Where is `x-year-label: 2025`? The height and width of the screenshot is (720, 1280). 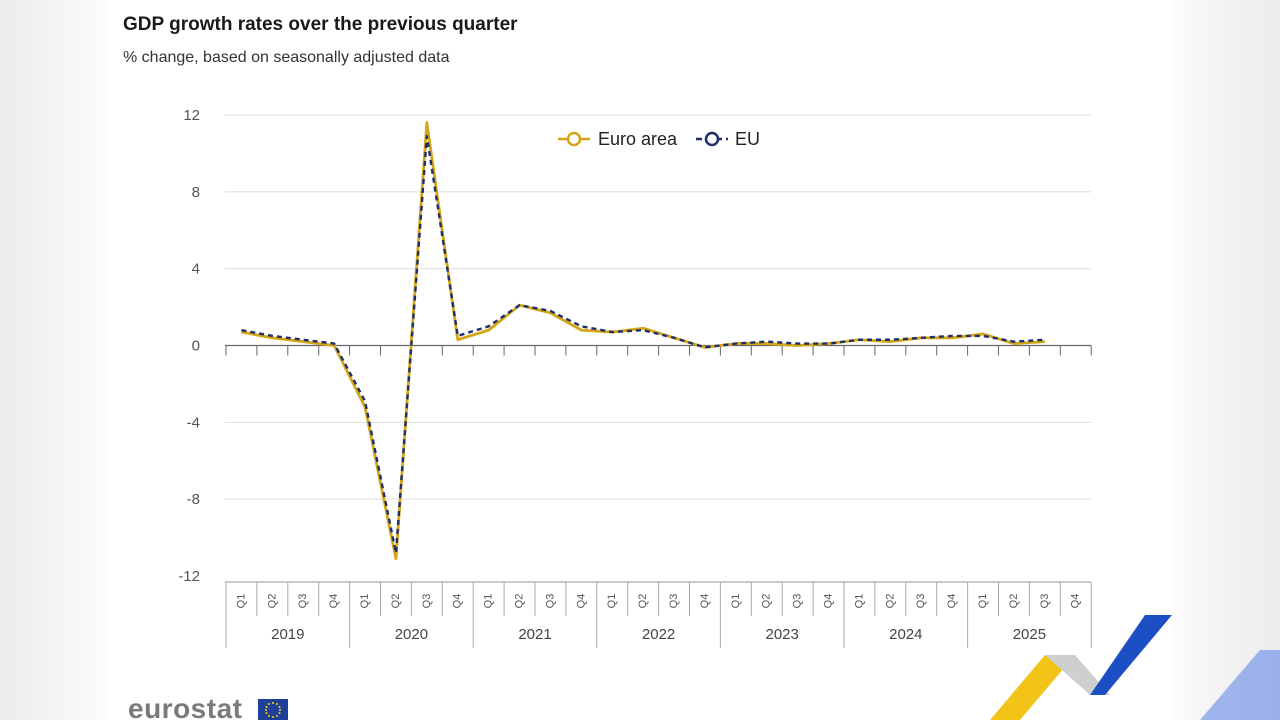 x-year-label: 2025 is located at coordinates (1029, 634).